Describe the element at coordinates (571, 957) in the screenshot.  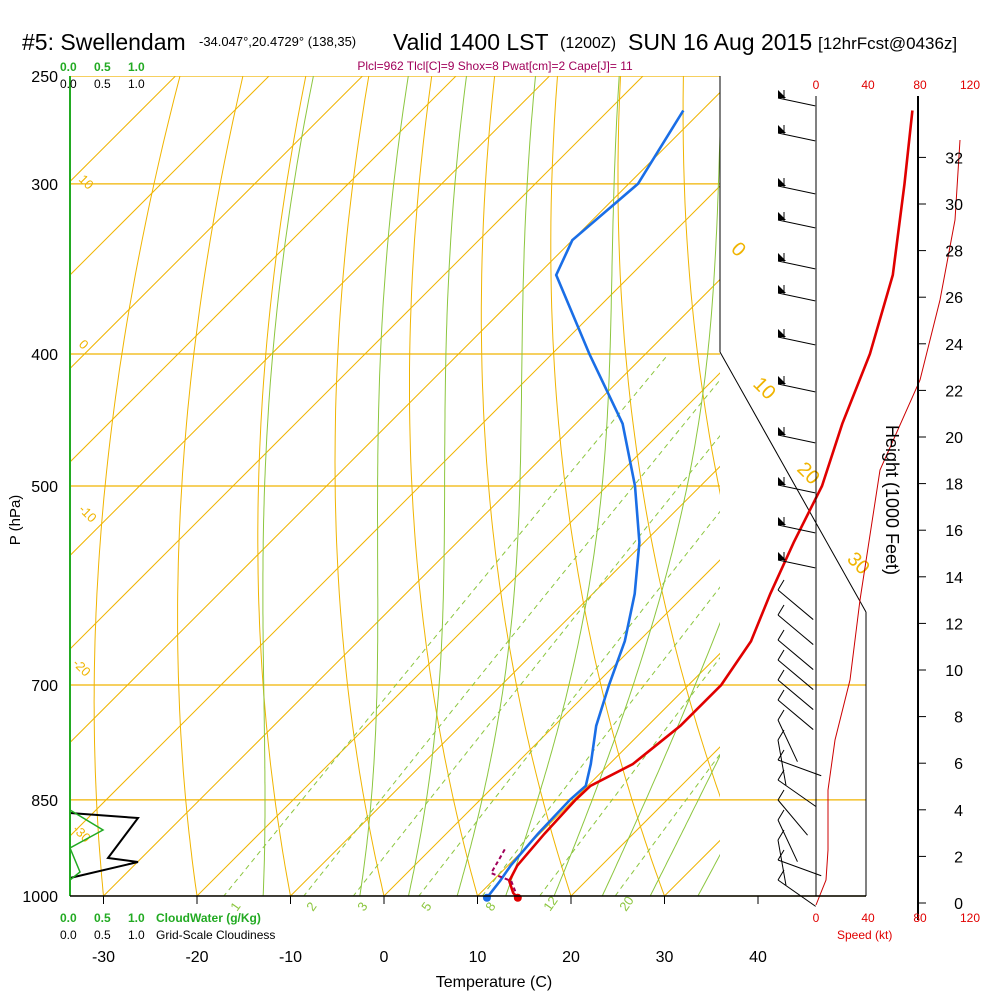
I see `temp-tick-20: 20` at that location.